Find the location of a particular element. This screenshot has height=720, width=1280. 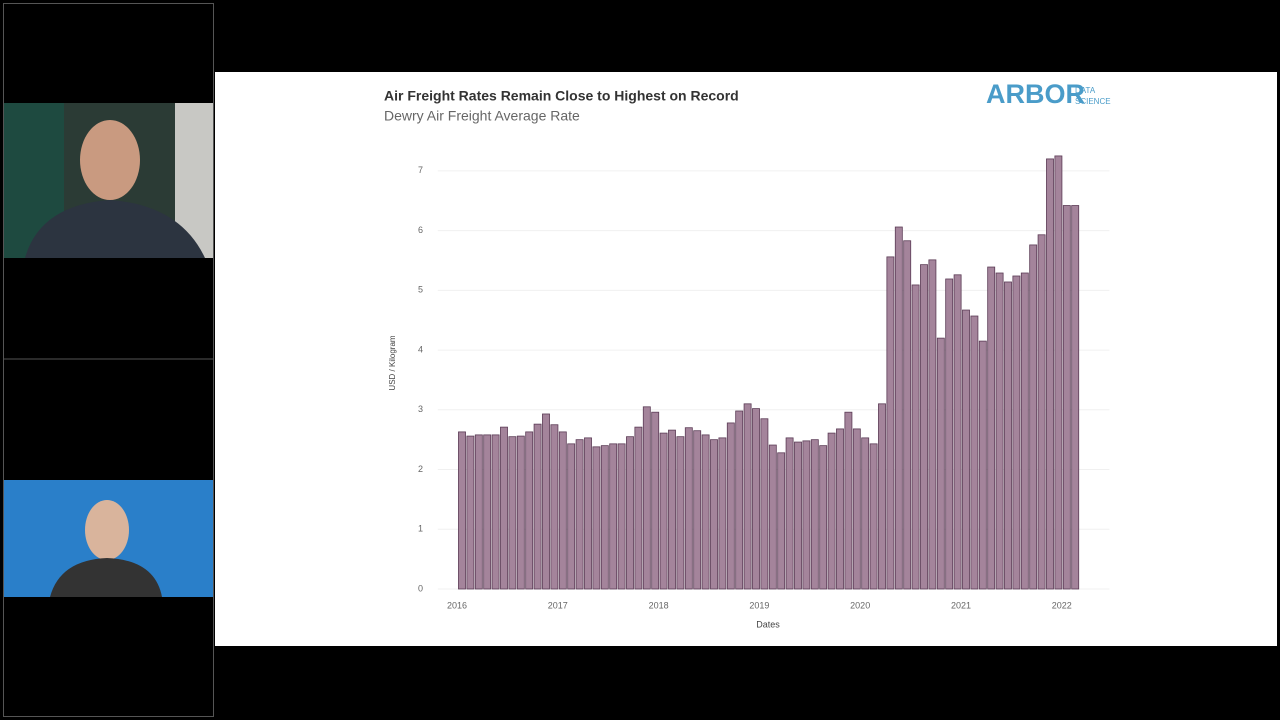

y-tick-label: 0 is located at coordinates (420, 588).